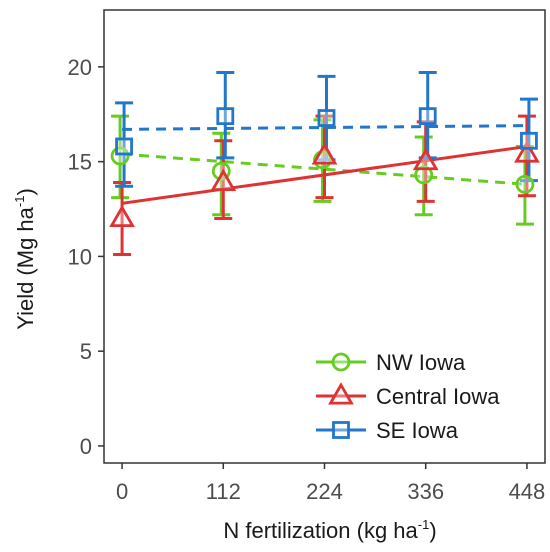  What do you see at coordinates (421, 362) in the screenshot?
I see `legend-label-nw-iowa: NW Iowa` at bounding box center [421, 362].